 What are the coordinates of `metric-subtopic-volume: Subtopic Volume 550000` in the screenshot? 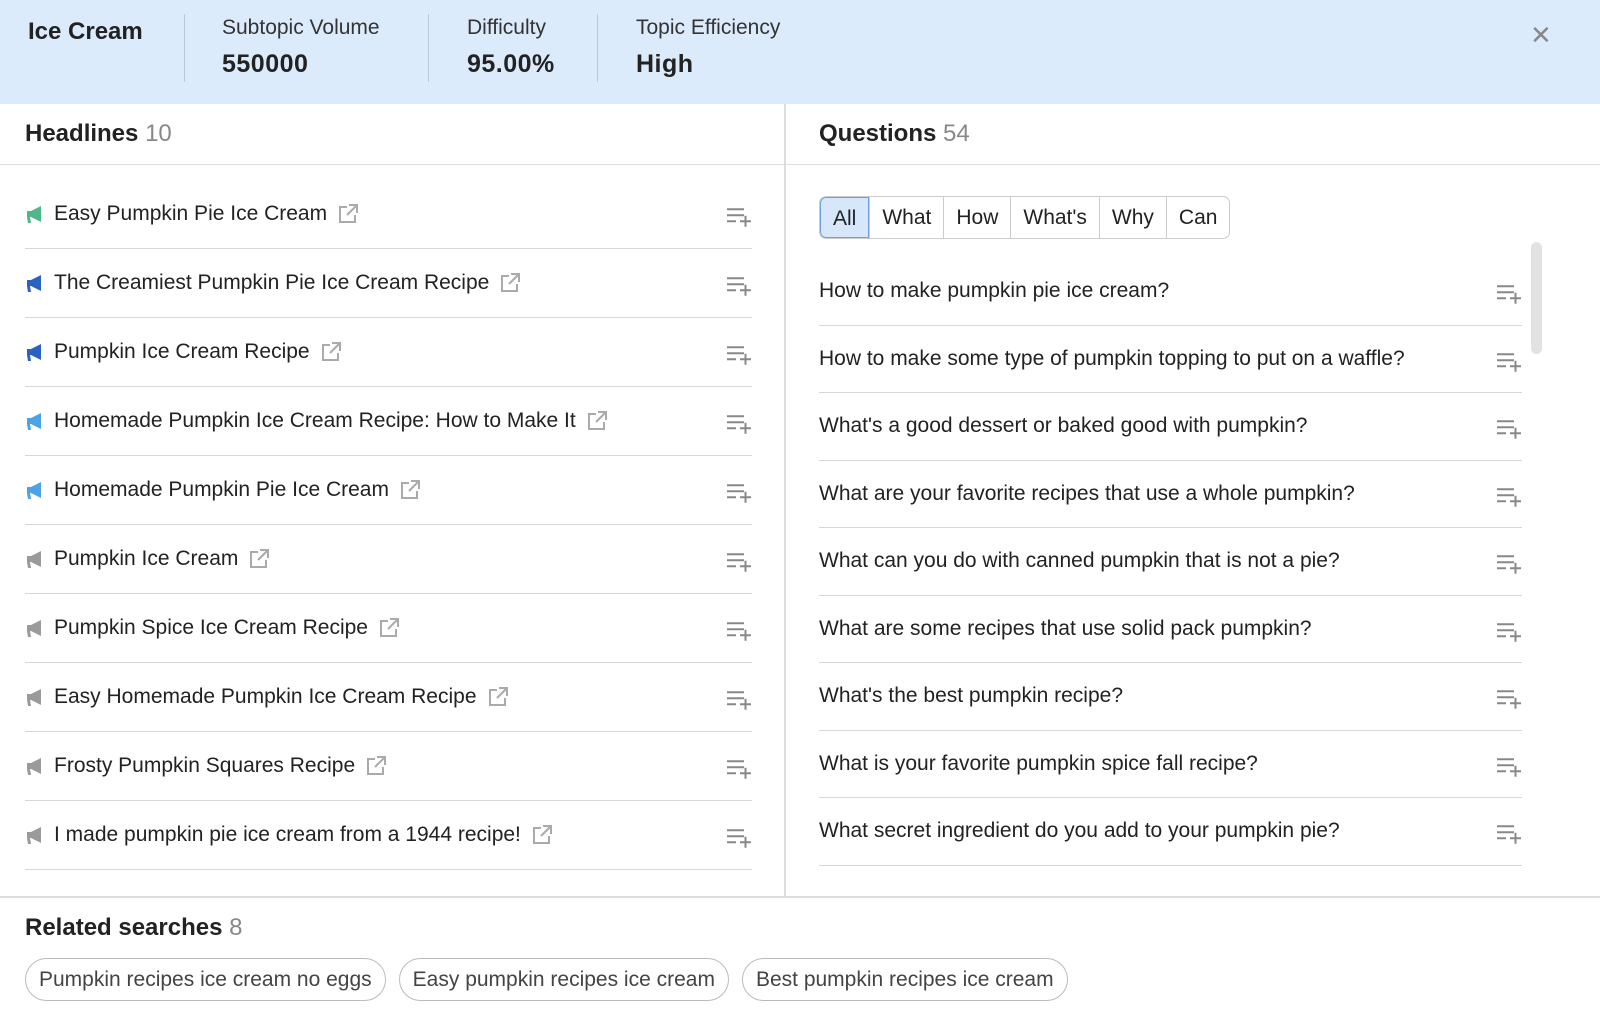 It's located at (301, 47).